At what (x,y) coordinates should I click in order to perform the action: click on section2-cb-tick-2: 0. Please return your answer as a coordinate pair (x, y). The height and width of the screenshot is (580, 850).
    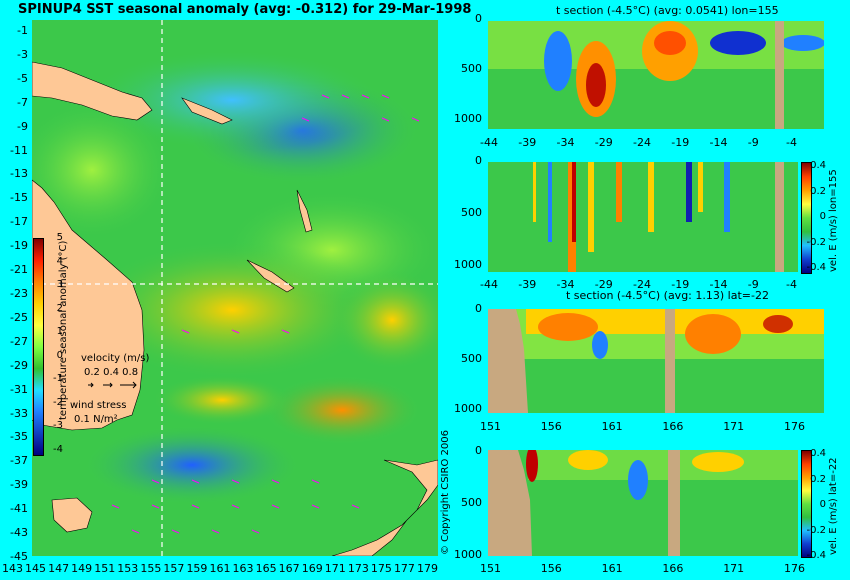
    Looking at the image, I should click on (822, 216).